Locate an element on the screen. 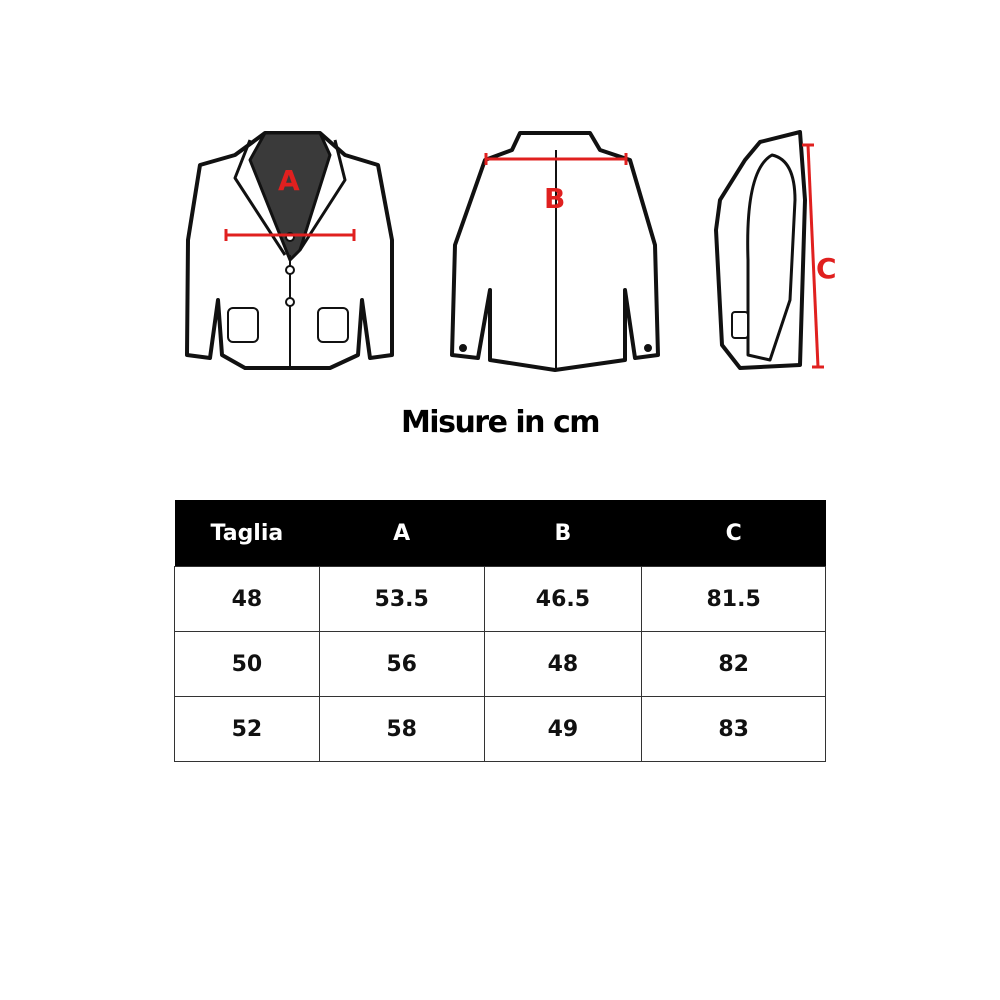 The image size is (1000, 1000). label-c: C is located at coordinates (826, 268).